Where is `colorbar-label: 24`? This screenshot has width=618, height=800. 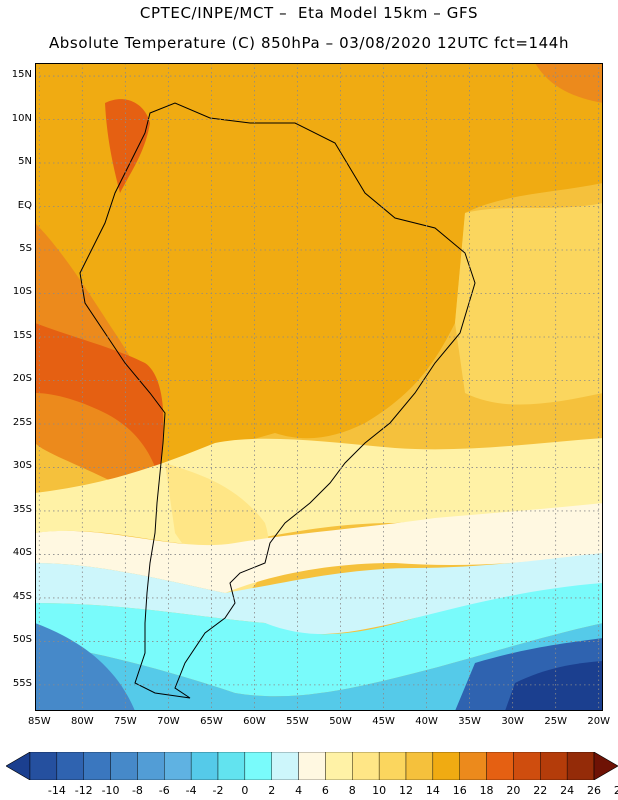
colorbar-label: 24 is located at coordinates (567, 790).